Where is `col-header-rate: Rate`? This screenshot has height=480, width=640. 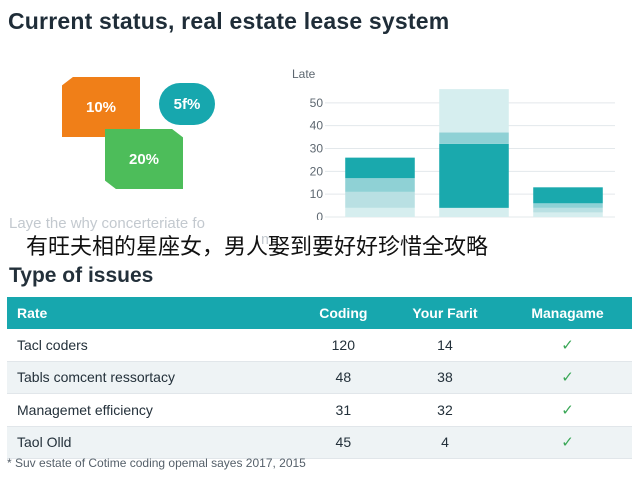 col-header-rate: Rate is located at coordinates (153, 313).